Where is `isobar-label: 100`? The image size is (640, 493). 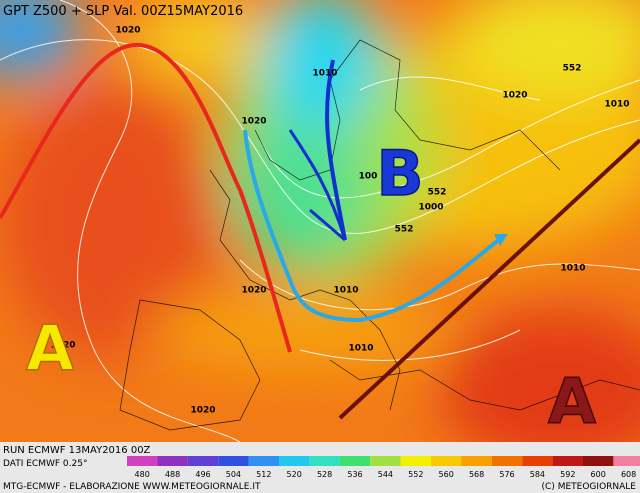
isobar-label: 100 is located at coordinates (368, 177).